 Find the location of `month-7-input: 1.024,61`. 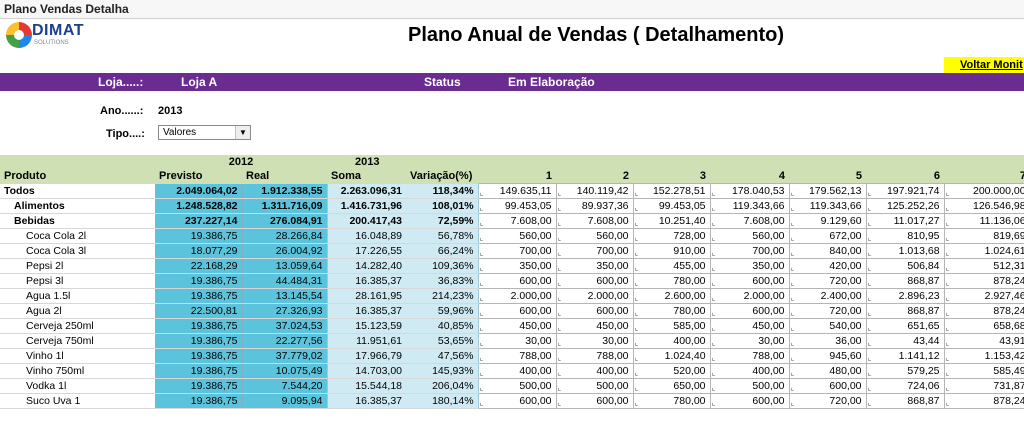

month-7-input: 1.024,61 is located at coordinates (983, 251).